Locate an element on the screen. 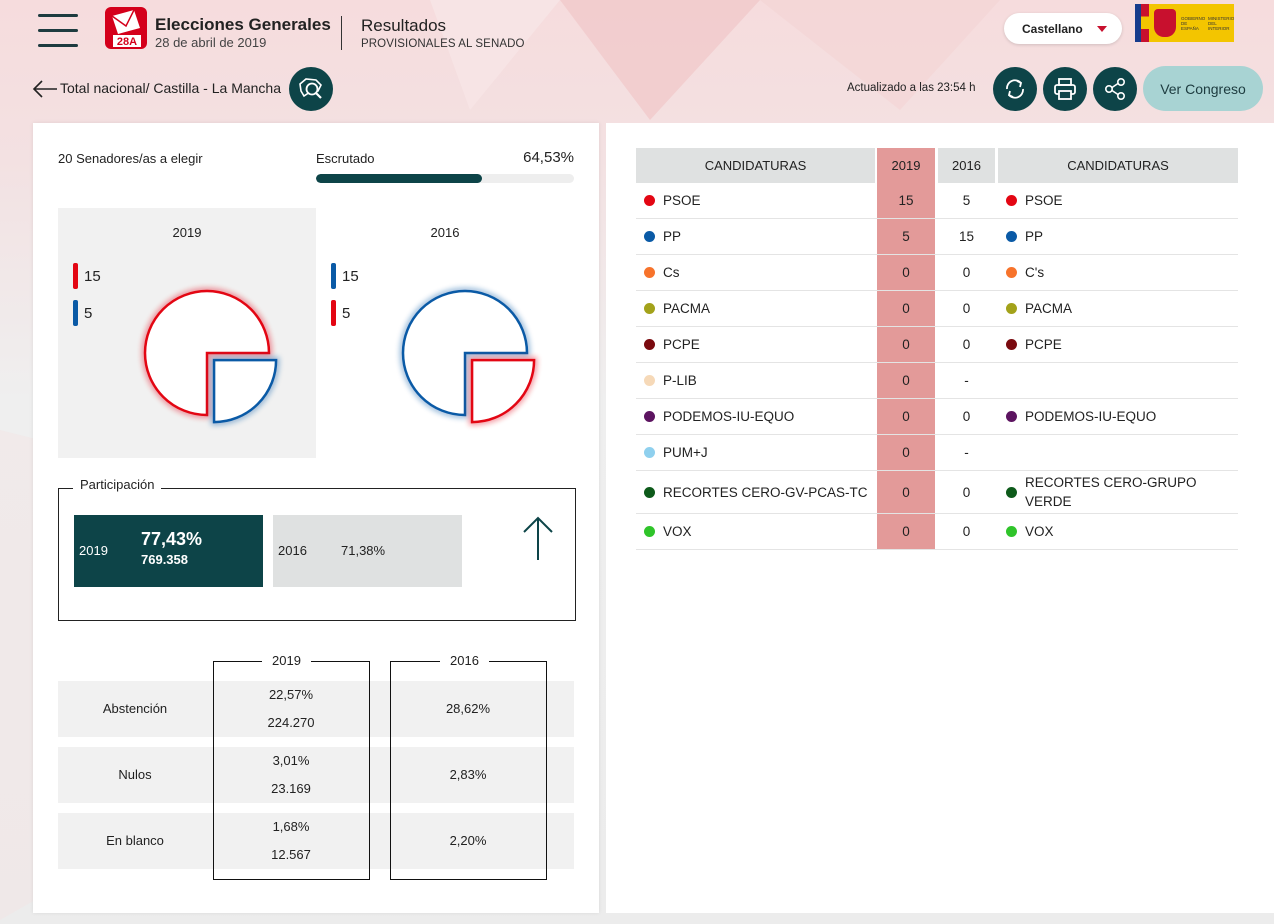 This screenshot has width=1274, height=924. cell-party-2019: RECORTES CERO-GV-PCAS-TC is located at coordinates (757, 492).